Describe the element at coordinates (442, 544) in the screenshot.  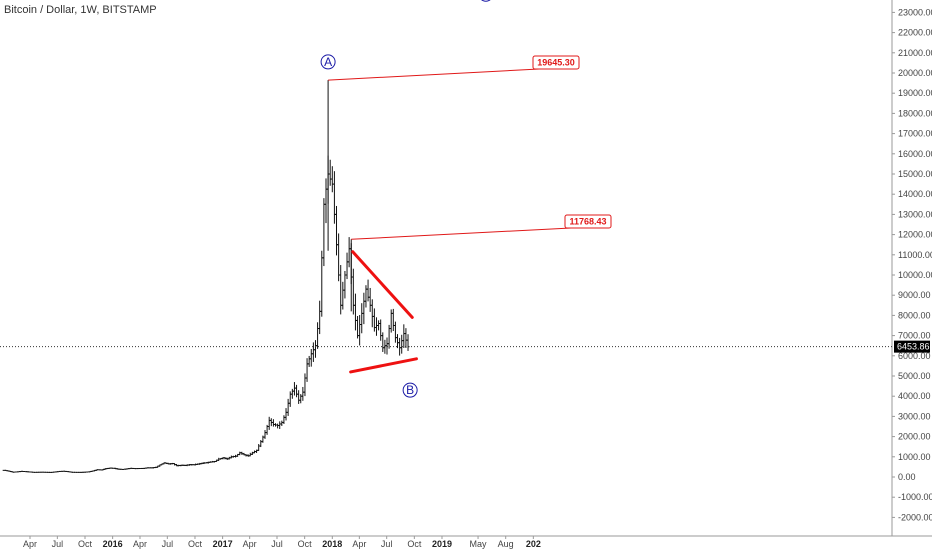
I see `x-tick-label: 2019` at that location.